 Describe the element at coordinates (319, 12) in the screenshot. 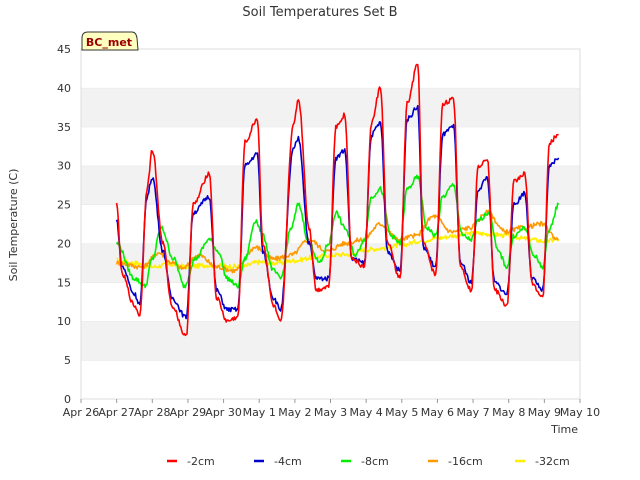

I see `chart-title: Soil Temperatures Set B` at that location.